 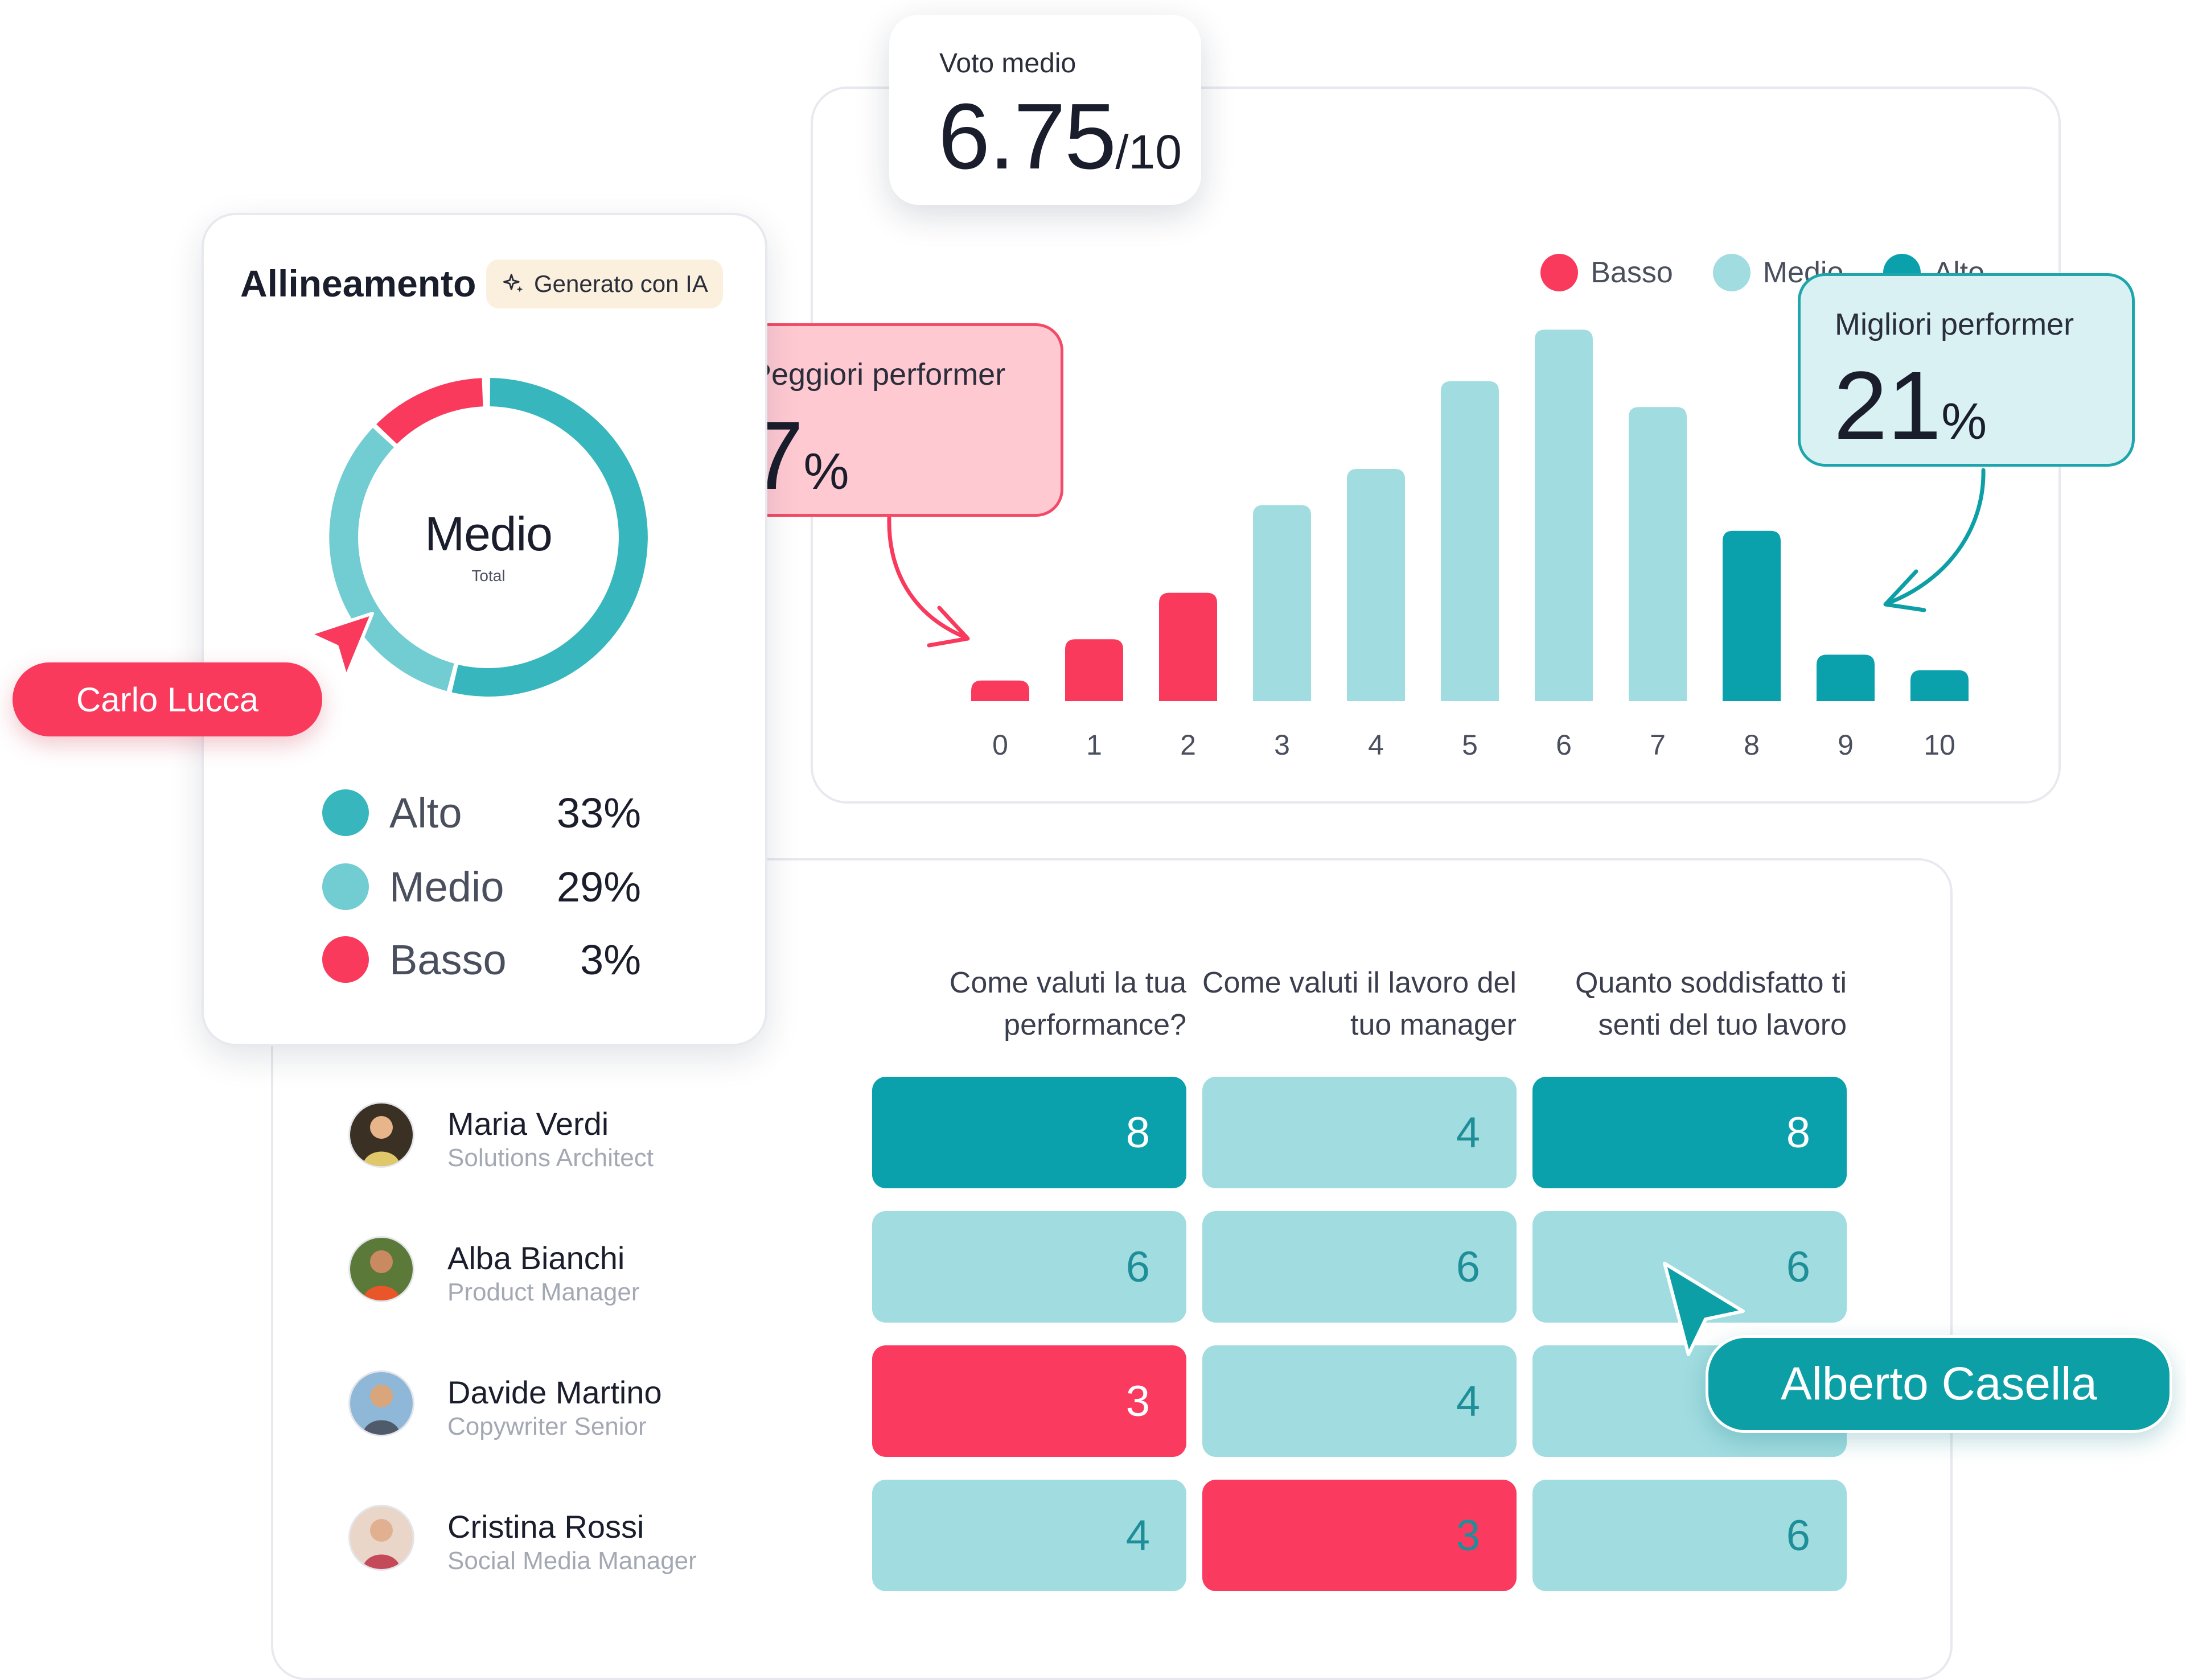 What do you see at coordinates (554, 1392) in the screenshot?
I see `person-name: Davide Martino` at bounding box center [554, 1392].